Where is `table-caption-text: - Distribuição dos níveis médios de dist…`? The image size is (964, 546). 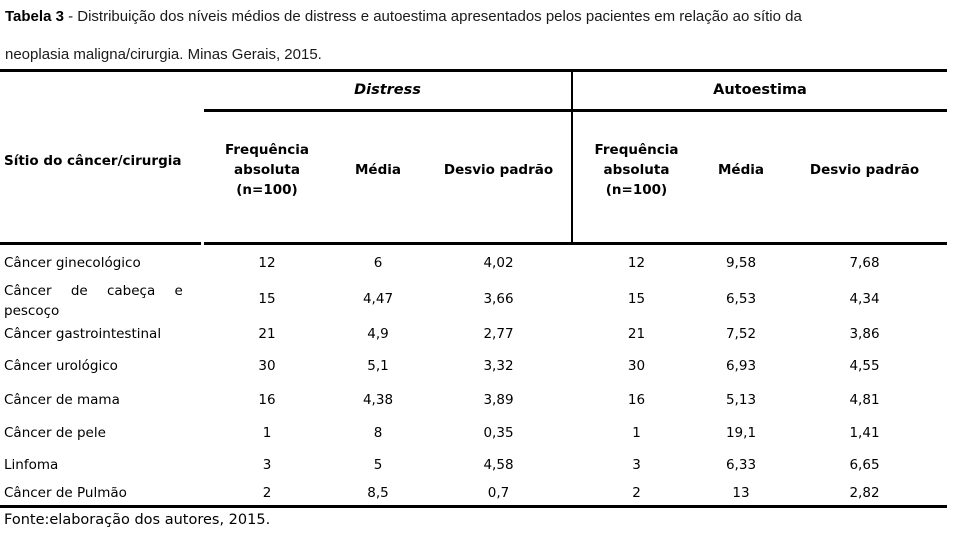 table-caption-text: - Distribuição dos níveis médios de dist… is located at coordinates (432, 16).